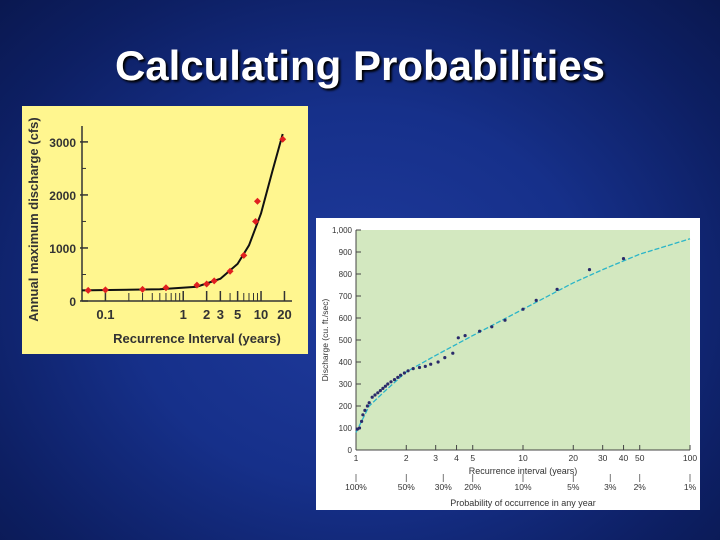 The width and height of the screenshot is (720, 540). What do you see at coordinates (346, 428) in the screenshot?
I see `y-tick-label: 100` at bounding box center [346, 428].